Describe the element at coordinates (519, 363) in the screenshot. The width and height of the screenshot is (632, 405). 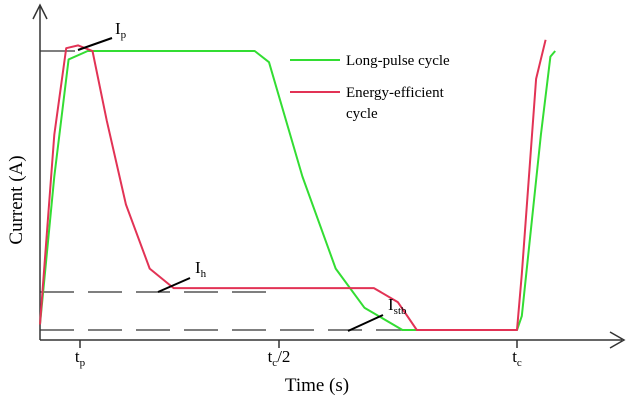
I see `tick-label-tc-sub: c` at that location.